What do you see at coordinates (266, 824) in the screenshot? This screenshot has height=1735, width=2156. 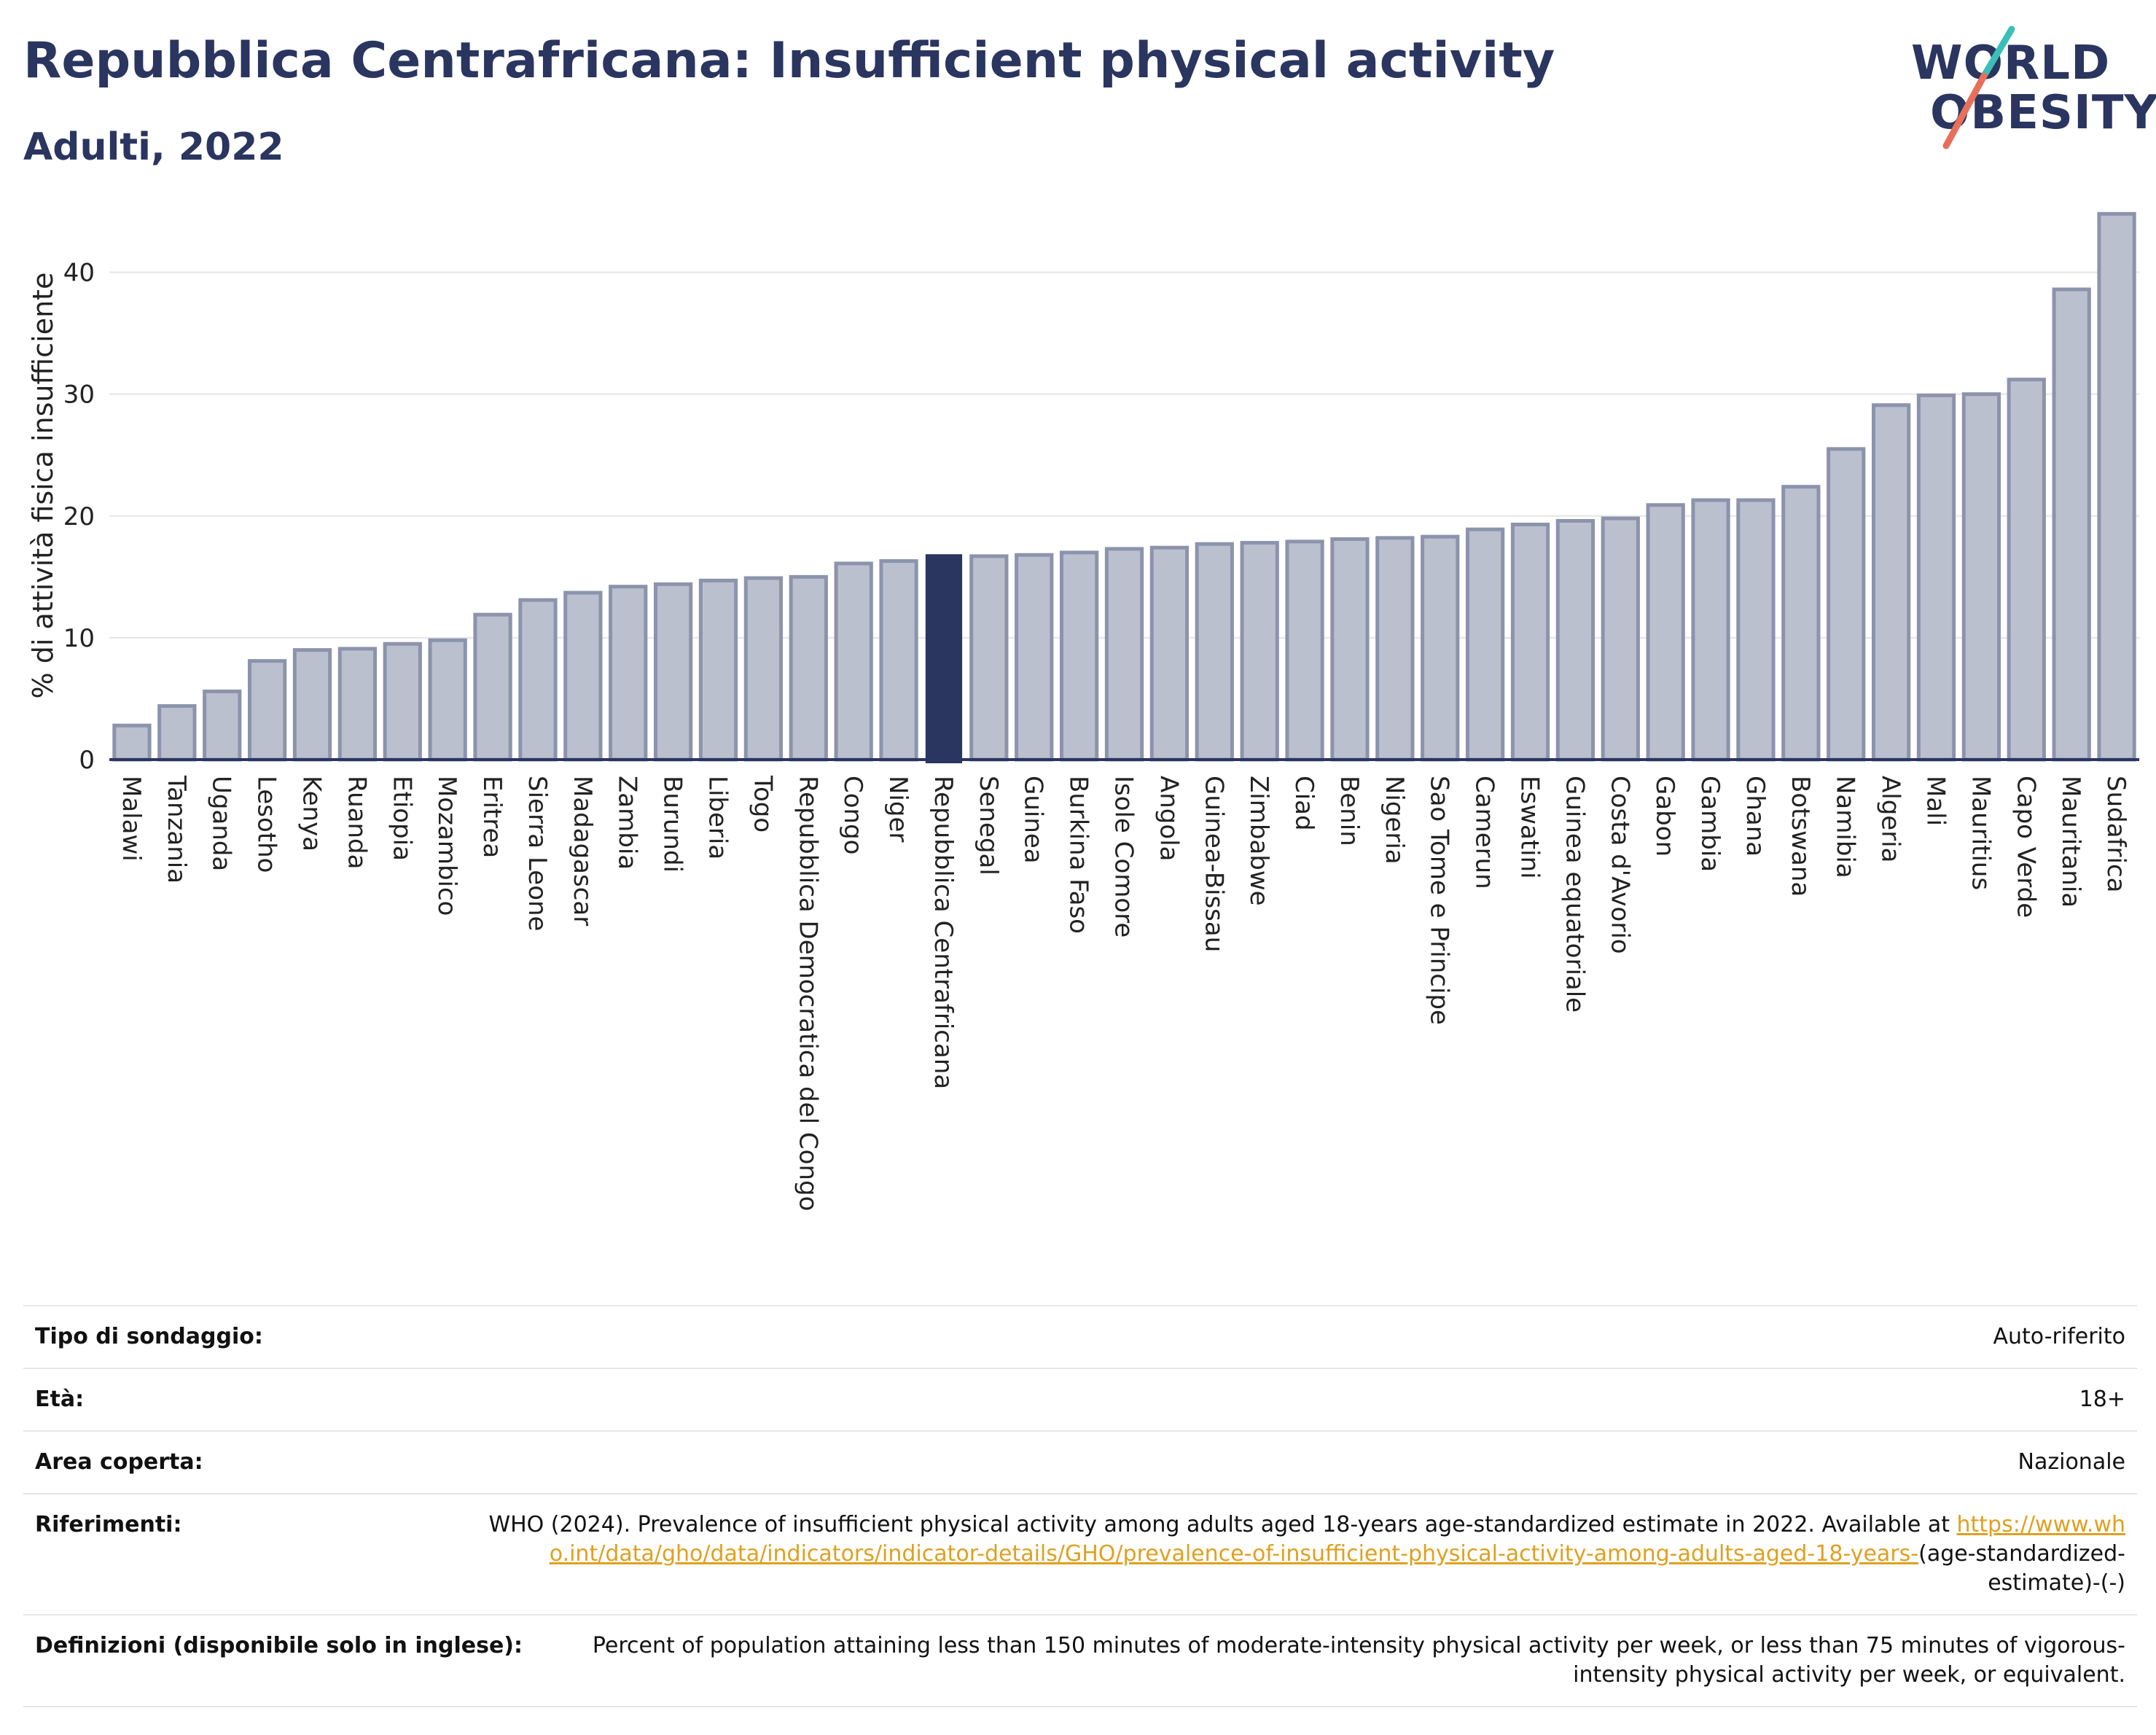 I see `x-tick-label: Lesotho` at bounding box center [266, 824].